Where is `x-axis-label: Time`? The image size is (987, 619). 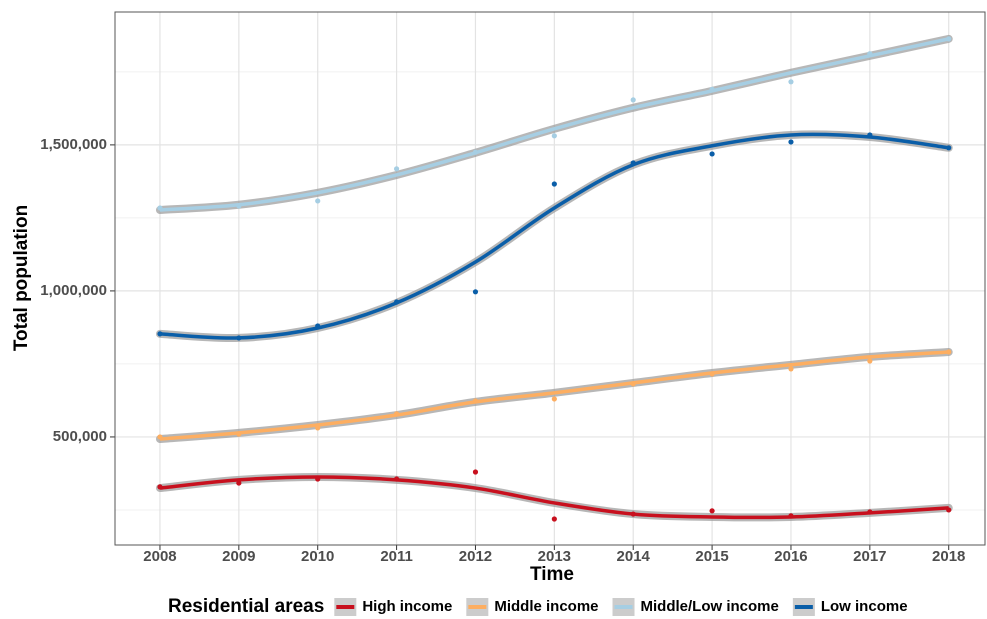
x-axis-label: Time is located at coordinates (552, 574).